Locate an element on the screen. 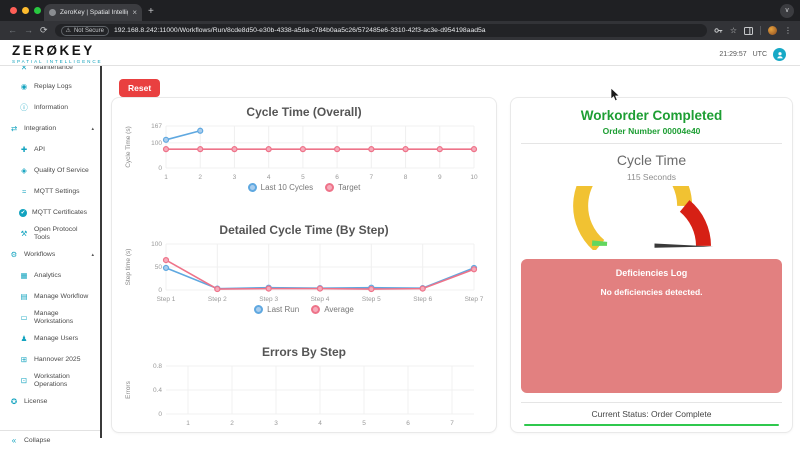 The height and width of the screenshot is (450, 800). sidebar-item-information: ⓘ Information is located at coordinates (50, 107).